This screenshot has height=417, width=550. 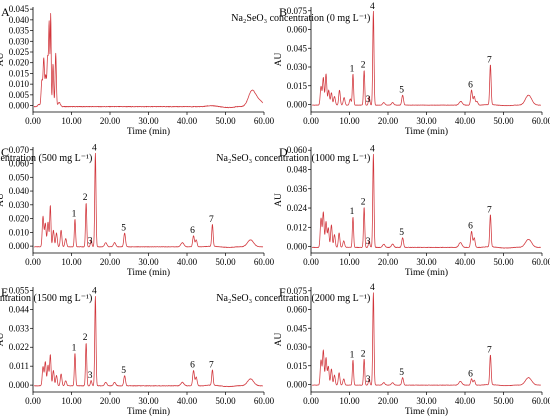 I want to click on y-tick-label: 0.011, so click(x=19, y=366).